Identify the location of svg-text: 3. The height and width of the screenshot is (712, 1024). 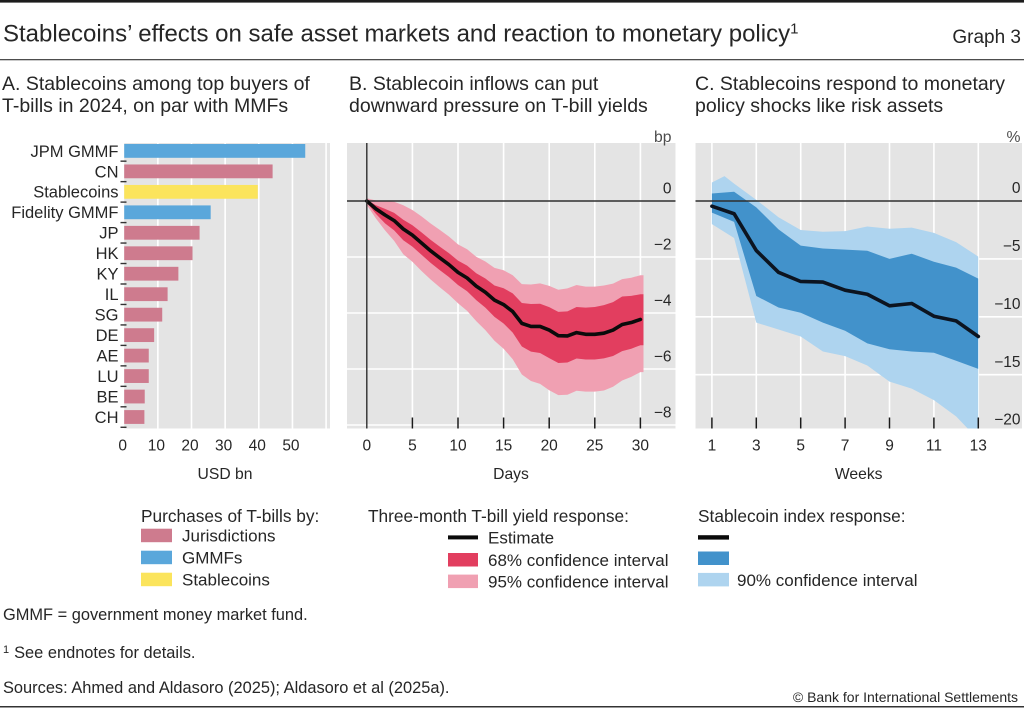
(756, 446).